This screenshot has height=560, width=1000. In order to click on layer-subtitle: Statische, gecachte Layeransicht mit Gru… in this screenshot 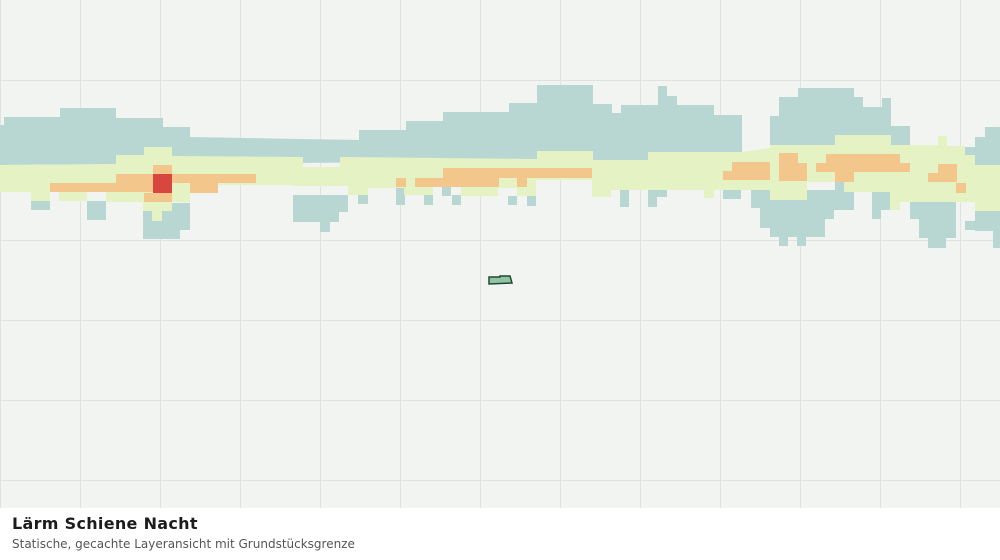, I will do `click(183, 544)`.